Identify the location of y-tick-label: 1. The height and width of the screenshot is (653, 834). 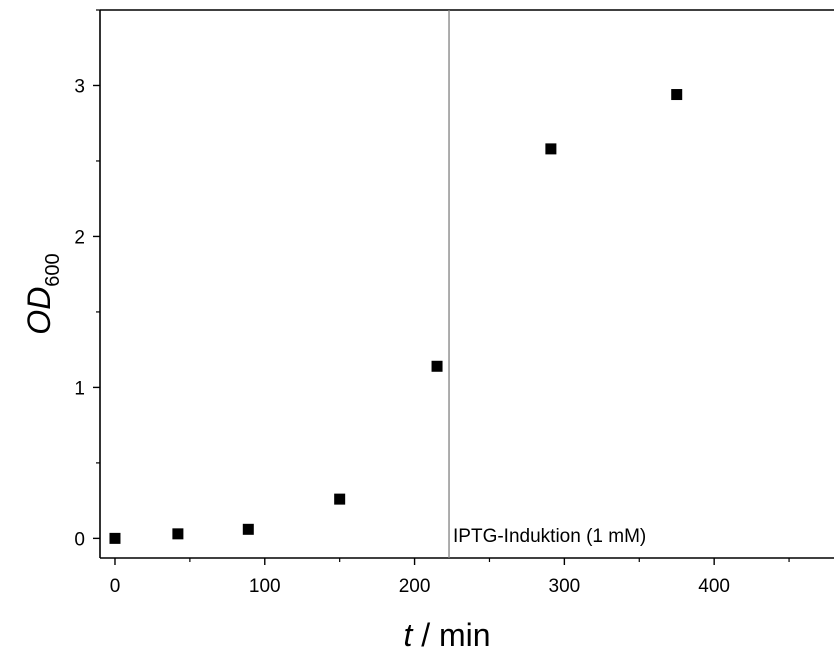
(79, 388).